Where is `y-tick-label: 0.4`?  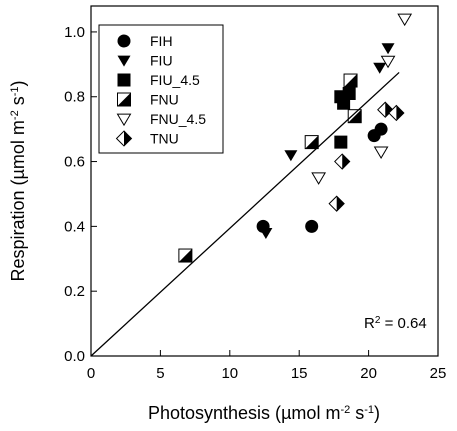 y-tick-label: 0.4 is located at coordinates (74, 226).